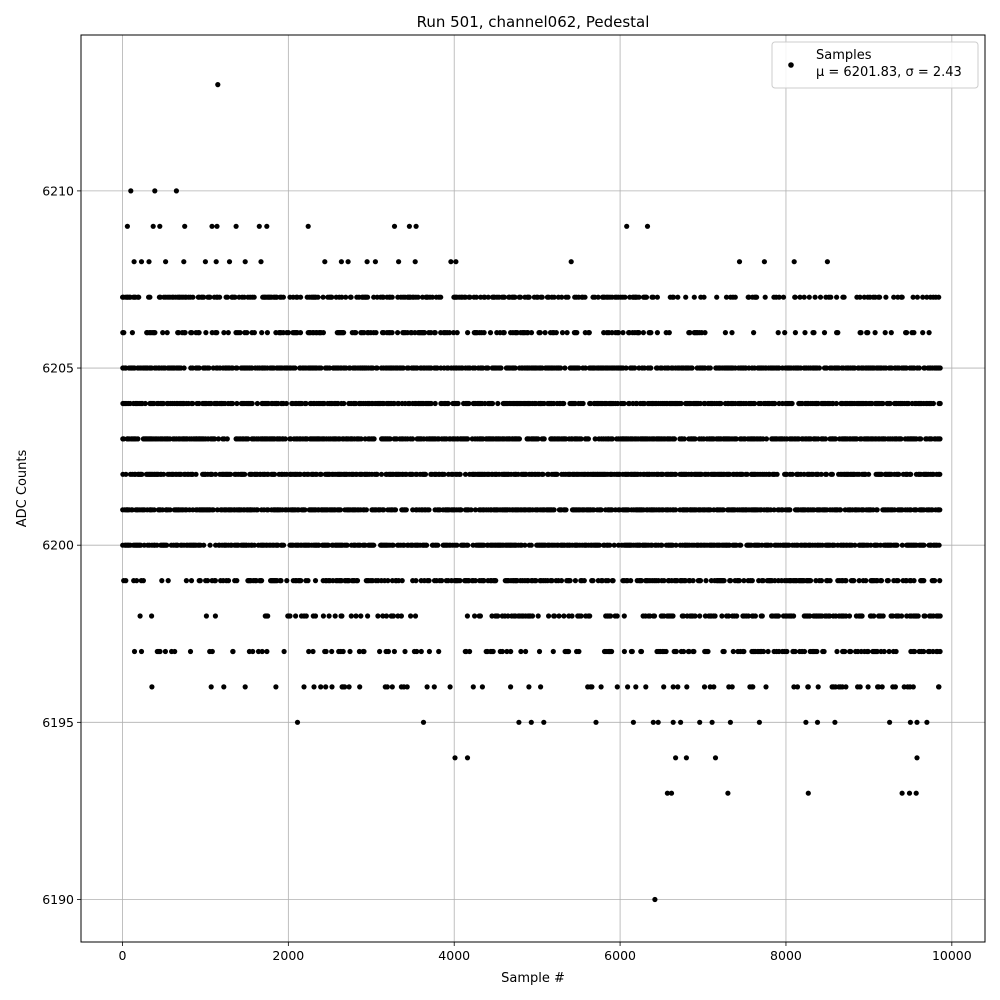 The height and width of the screenshot is (1000, 1000). Describe the element at coordinates (58, 722) in the screenshot. I see `y-tick-label: 6195` at that location.